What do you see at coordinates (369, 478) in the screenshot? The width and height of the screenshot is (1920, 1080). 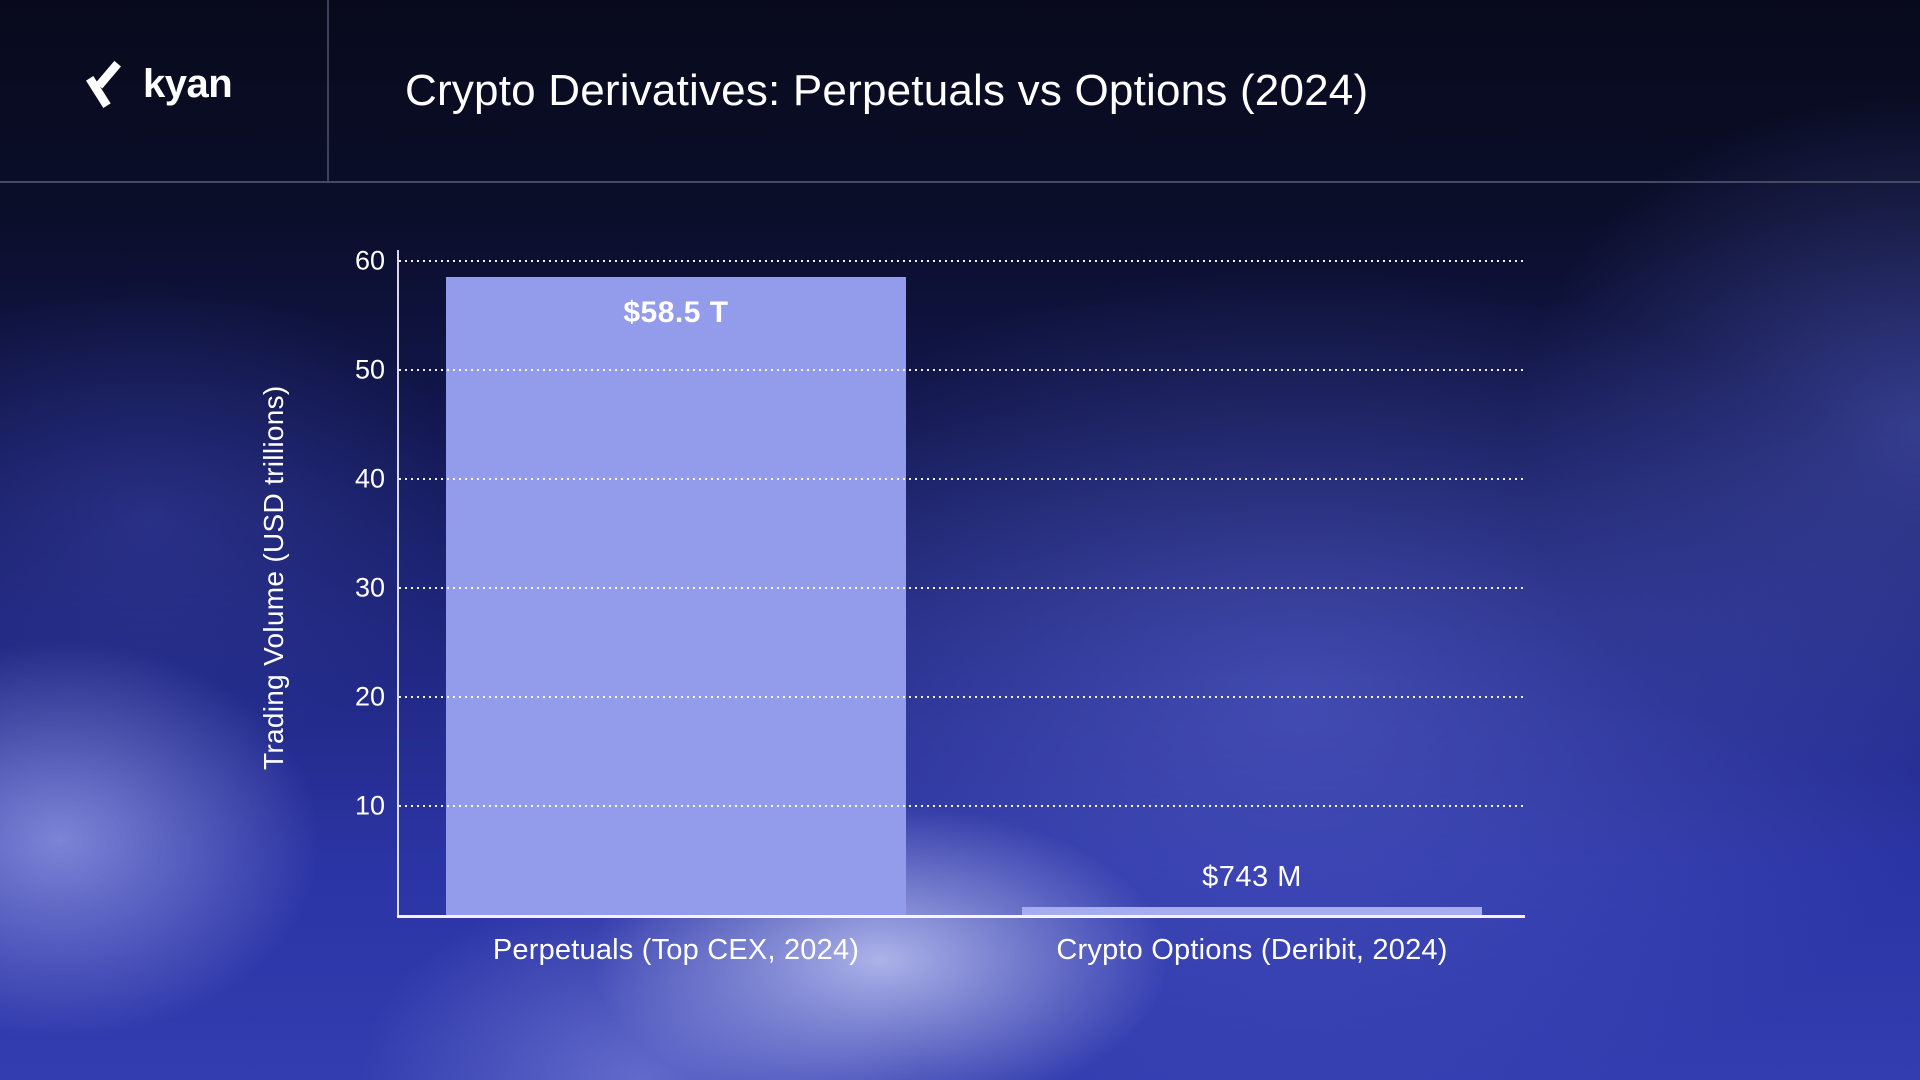 I see `y-tick-label-40: 40` at bounding box center [369, 478].